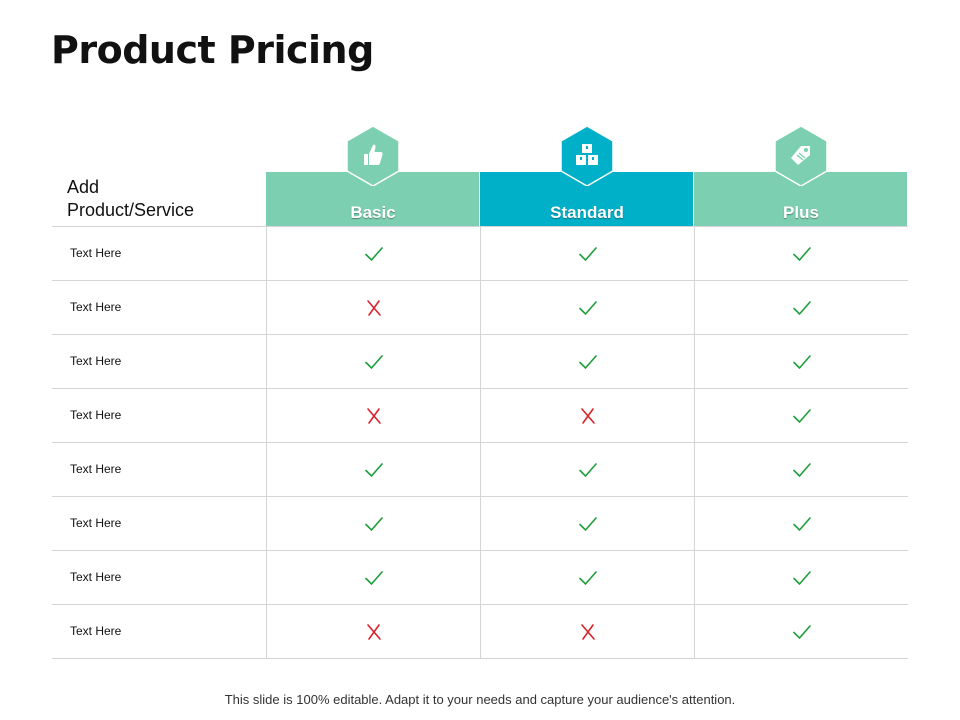 The image size is (960, 720). I want to click on price-tag-icon, so click(801, 156).